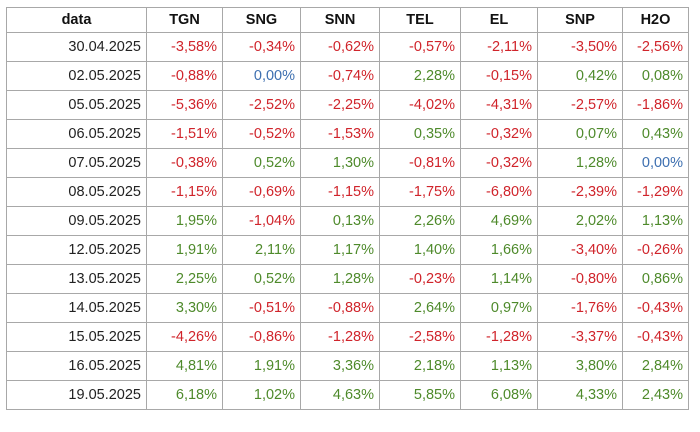  Describe the element at coordinates (580, 366) in the screenshot. I see `return-cell: 3,80%` at that location.